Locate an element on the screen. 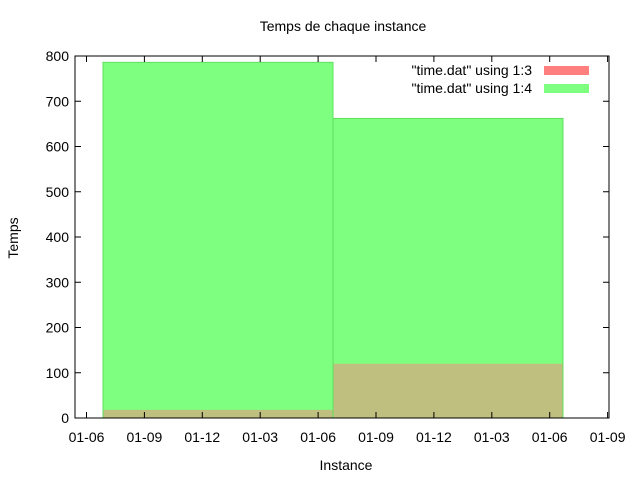 This screenshot has width=640, height=480. y-tick-label-4: 400 is located at coordinates (58, 237).